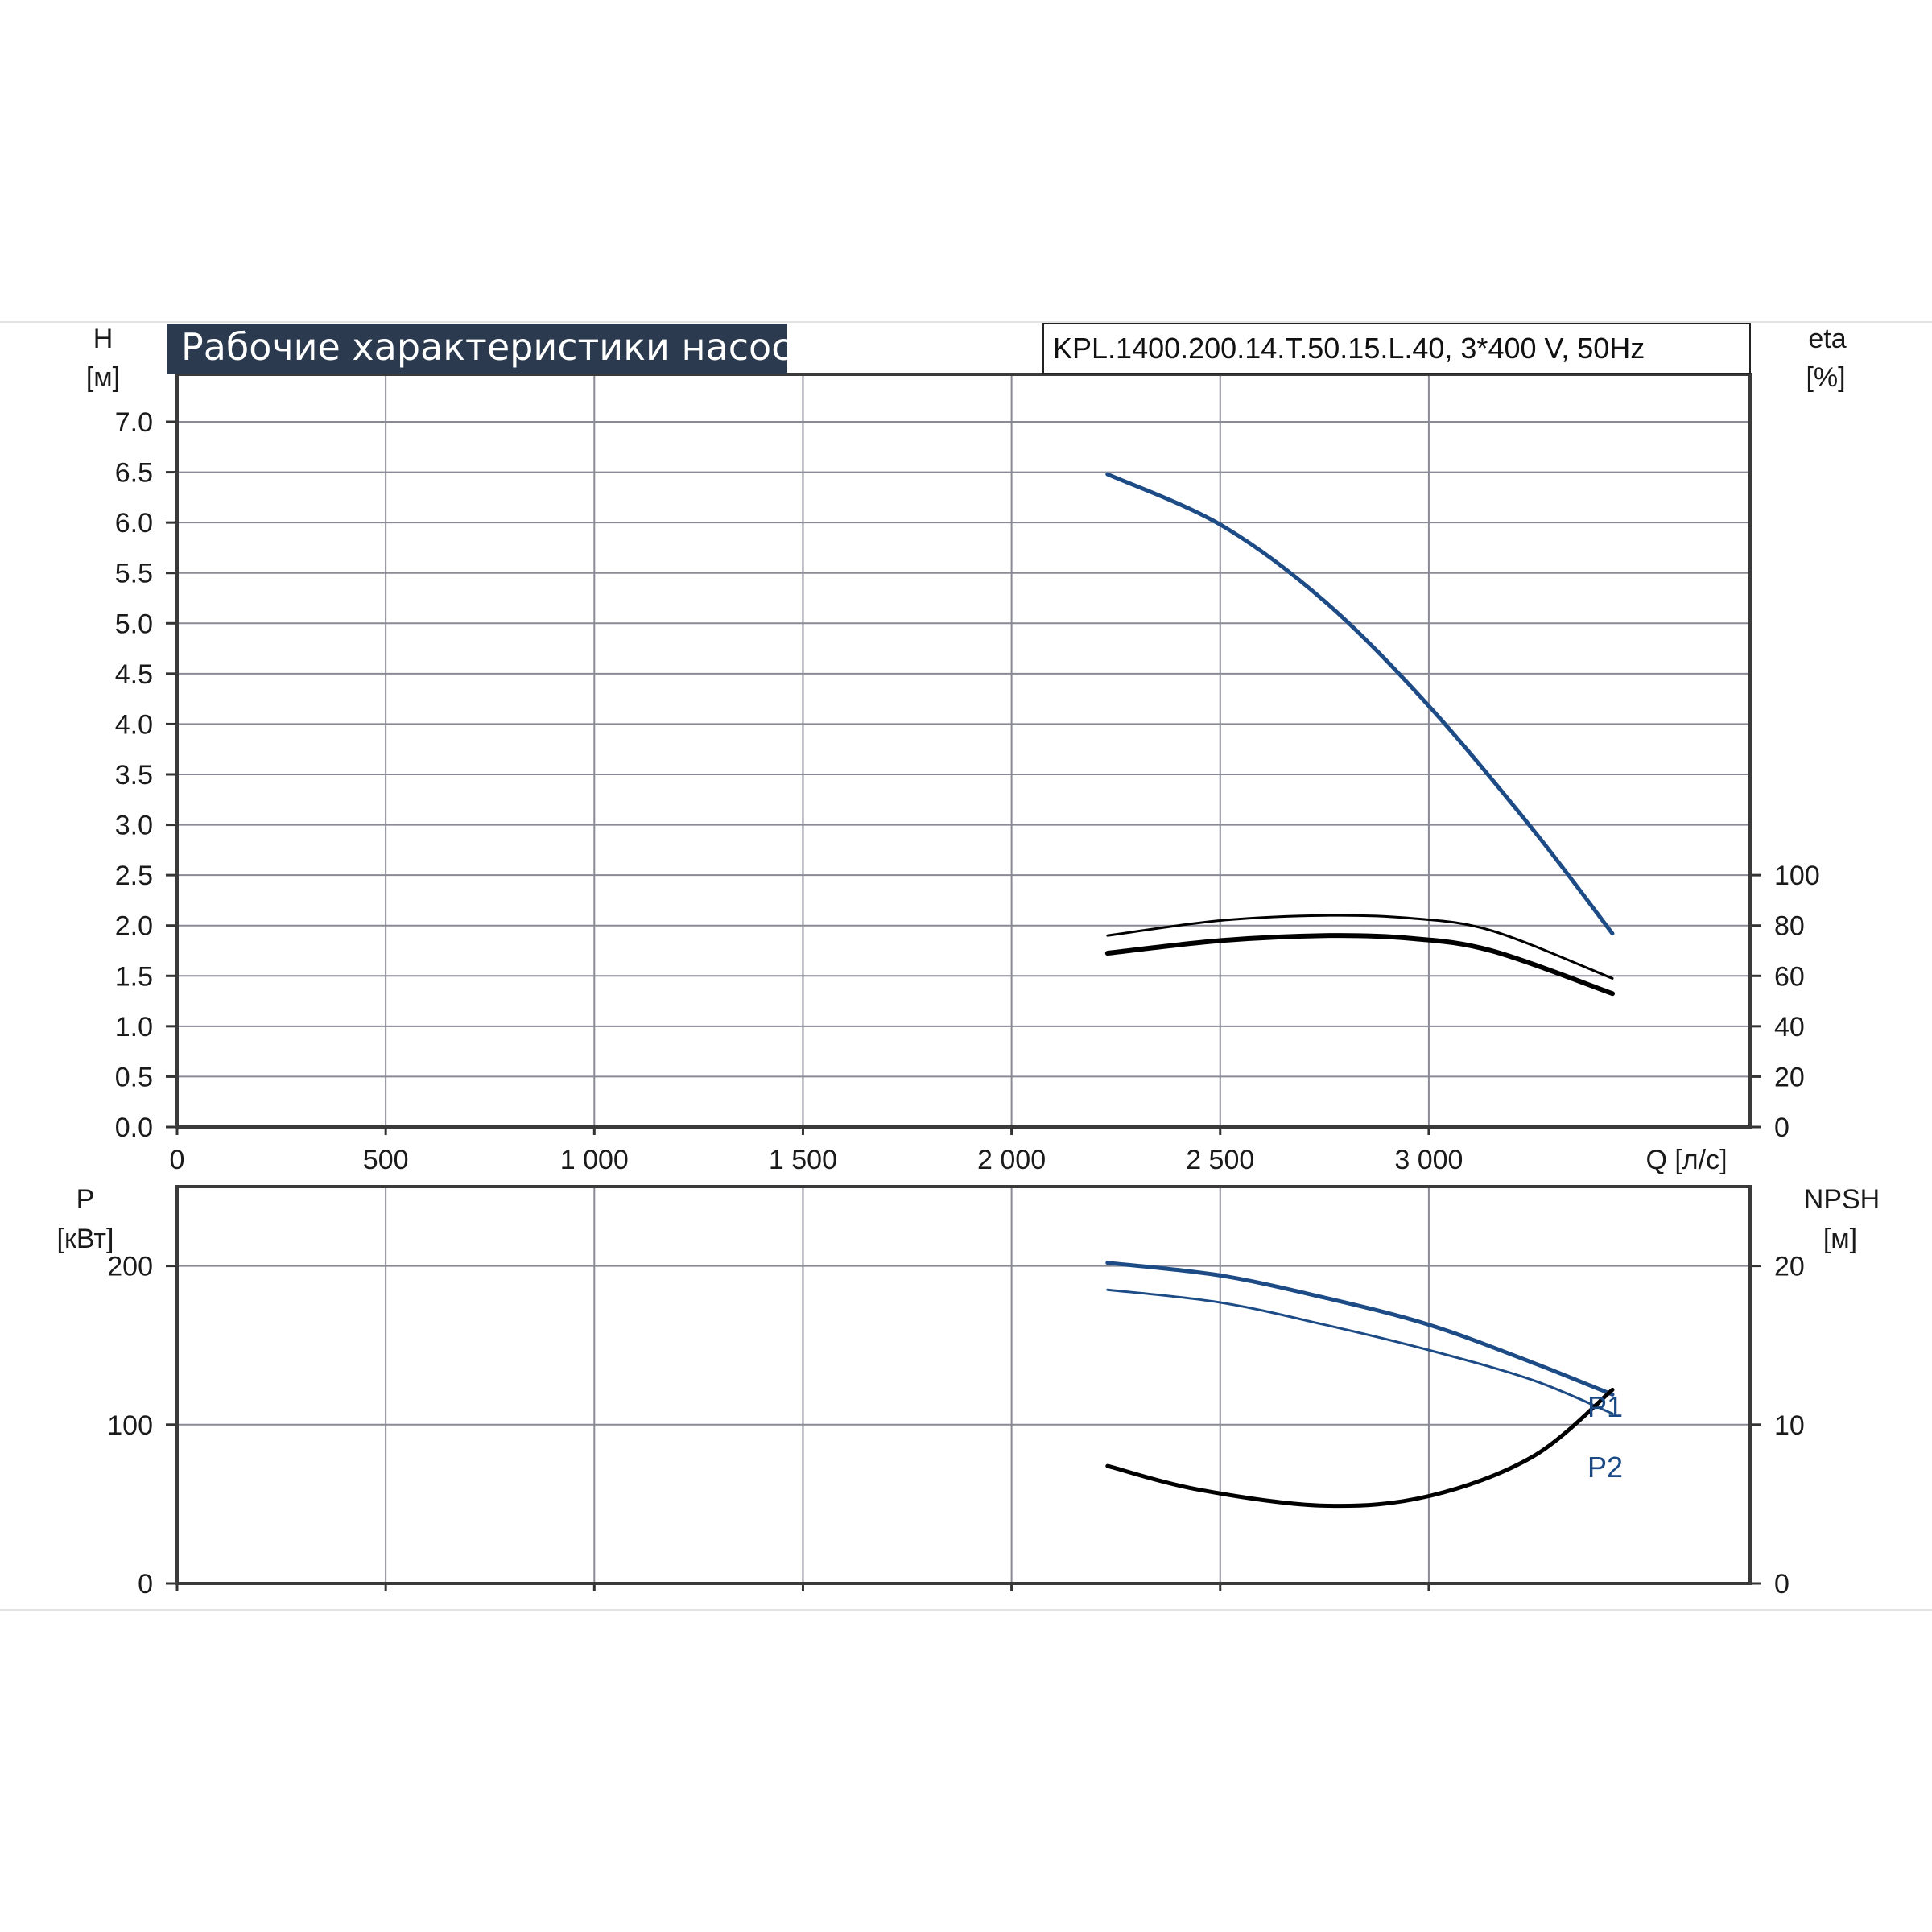 This screenshot has height=1932, width=1932. What do you see at coordinates (1789, 1027) in the screenshot?
I see `y-right-tick-label: 40` at bounding box center [1789, 1027].